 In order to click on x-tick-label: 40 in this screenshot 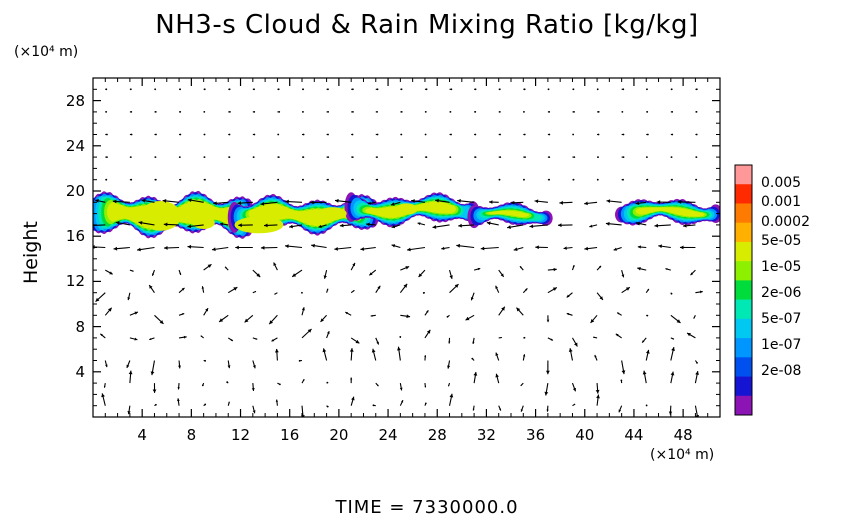, I will do `click(585, 435)`.